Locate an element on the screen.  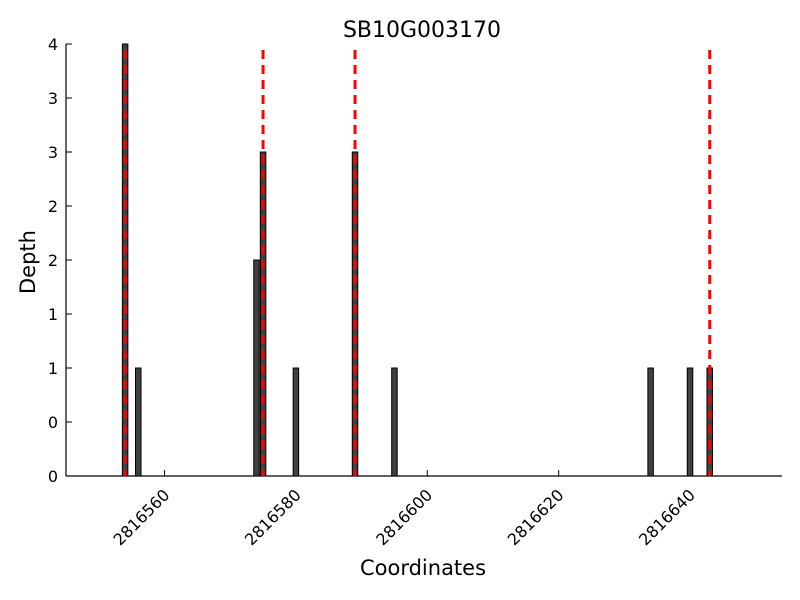
y-axis-label: Depth is located at coordinates (28, 262).